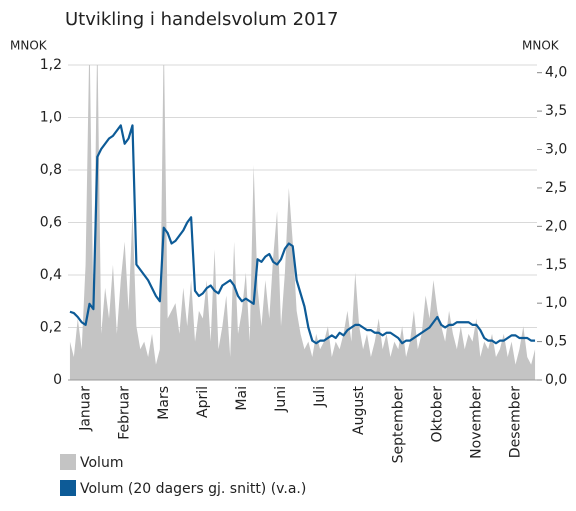 The width and height of the screenshot is (576, 511). What do you see at coordinates (51, 65) in the screenshot?
I see `y-tick-label: 1,2` at bounding box center [51, 65].